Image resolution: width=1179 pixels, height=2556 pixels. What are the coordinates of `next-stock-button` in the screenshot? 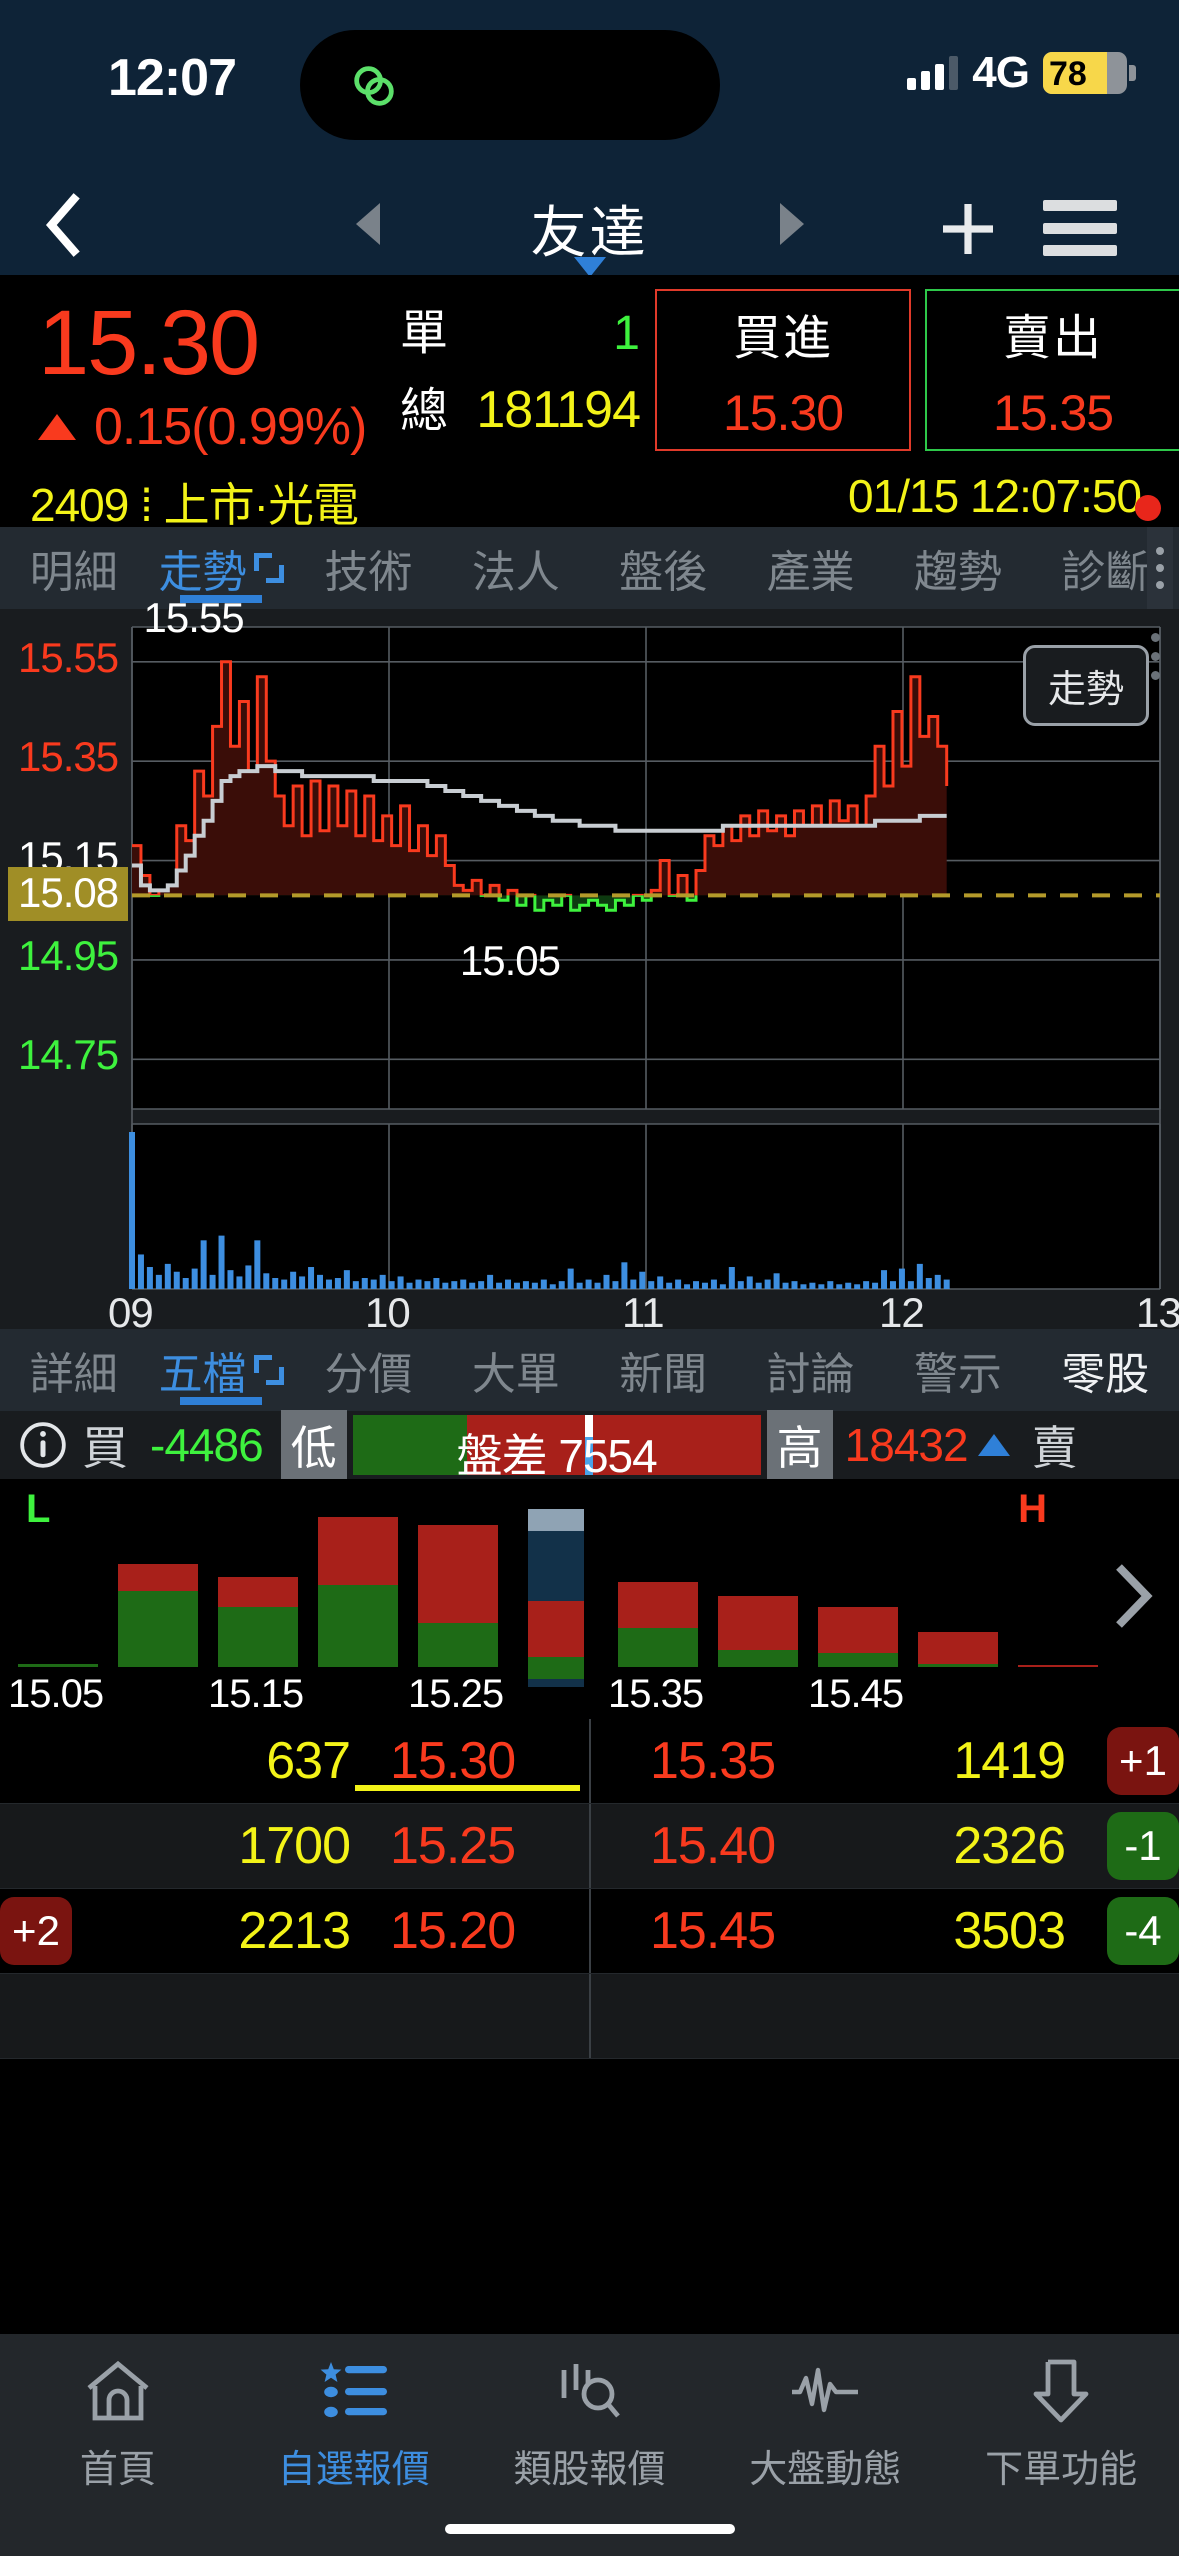 It's located at (790, 224).